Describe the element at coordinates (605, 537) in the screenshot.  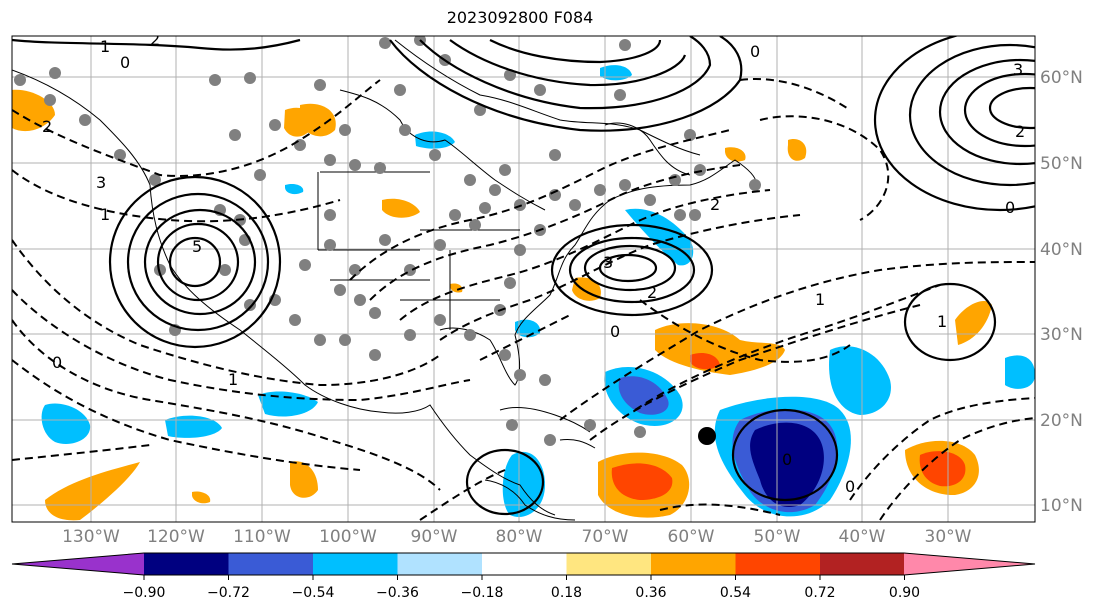
I see `lon-tick-label: 70°W` at that location.